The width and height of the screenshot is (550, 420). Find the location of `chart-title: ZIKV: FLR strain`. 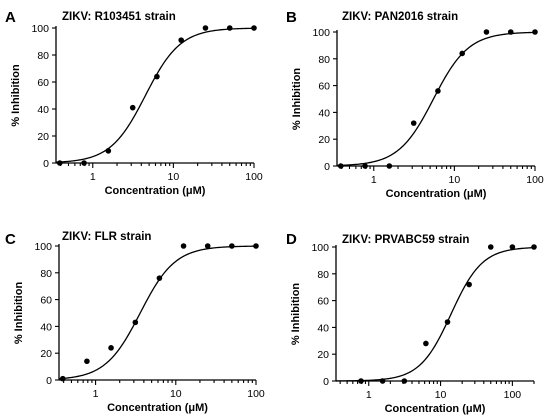

chart-title: ZIKV: FLR strain is located at coordinates (106, 237).